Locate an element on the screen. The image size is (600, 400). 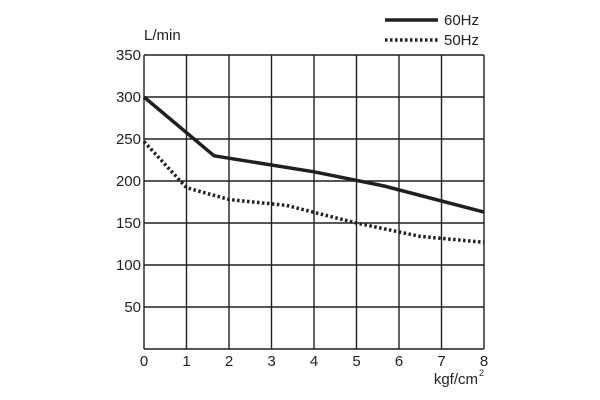
legend: 60Hz 50Hz is located at coordinates (432, 30).